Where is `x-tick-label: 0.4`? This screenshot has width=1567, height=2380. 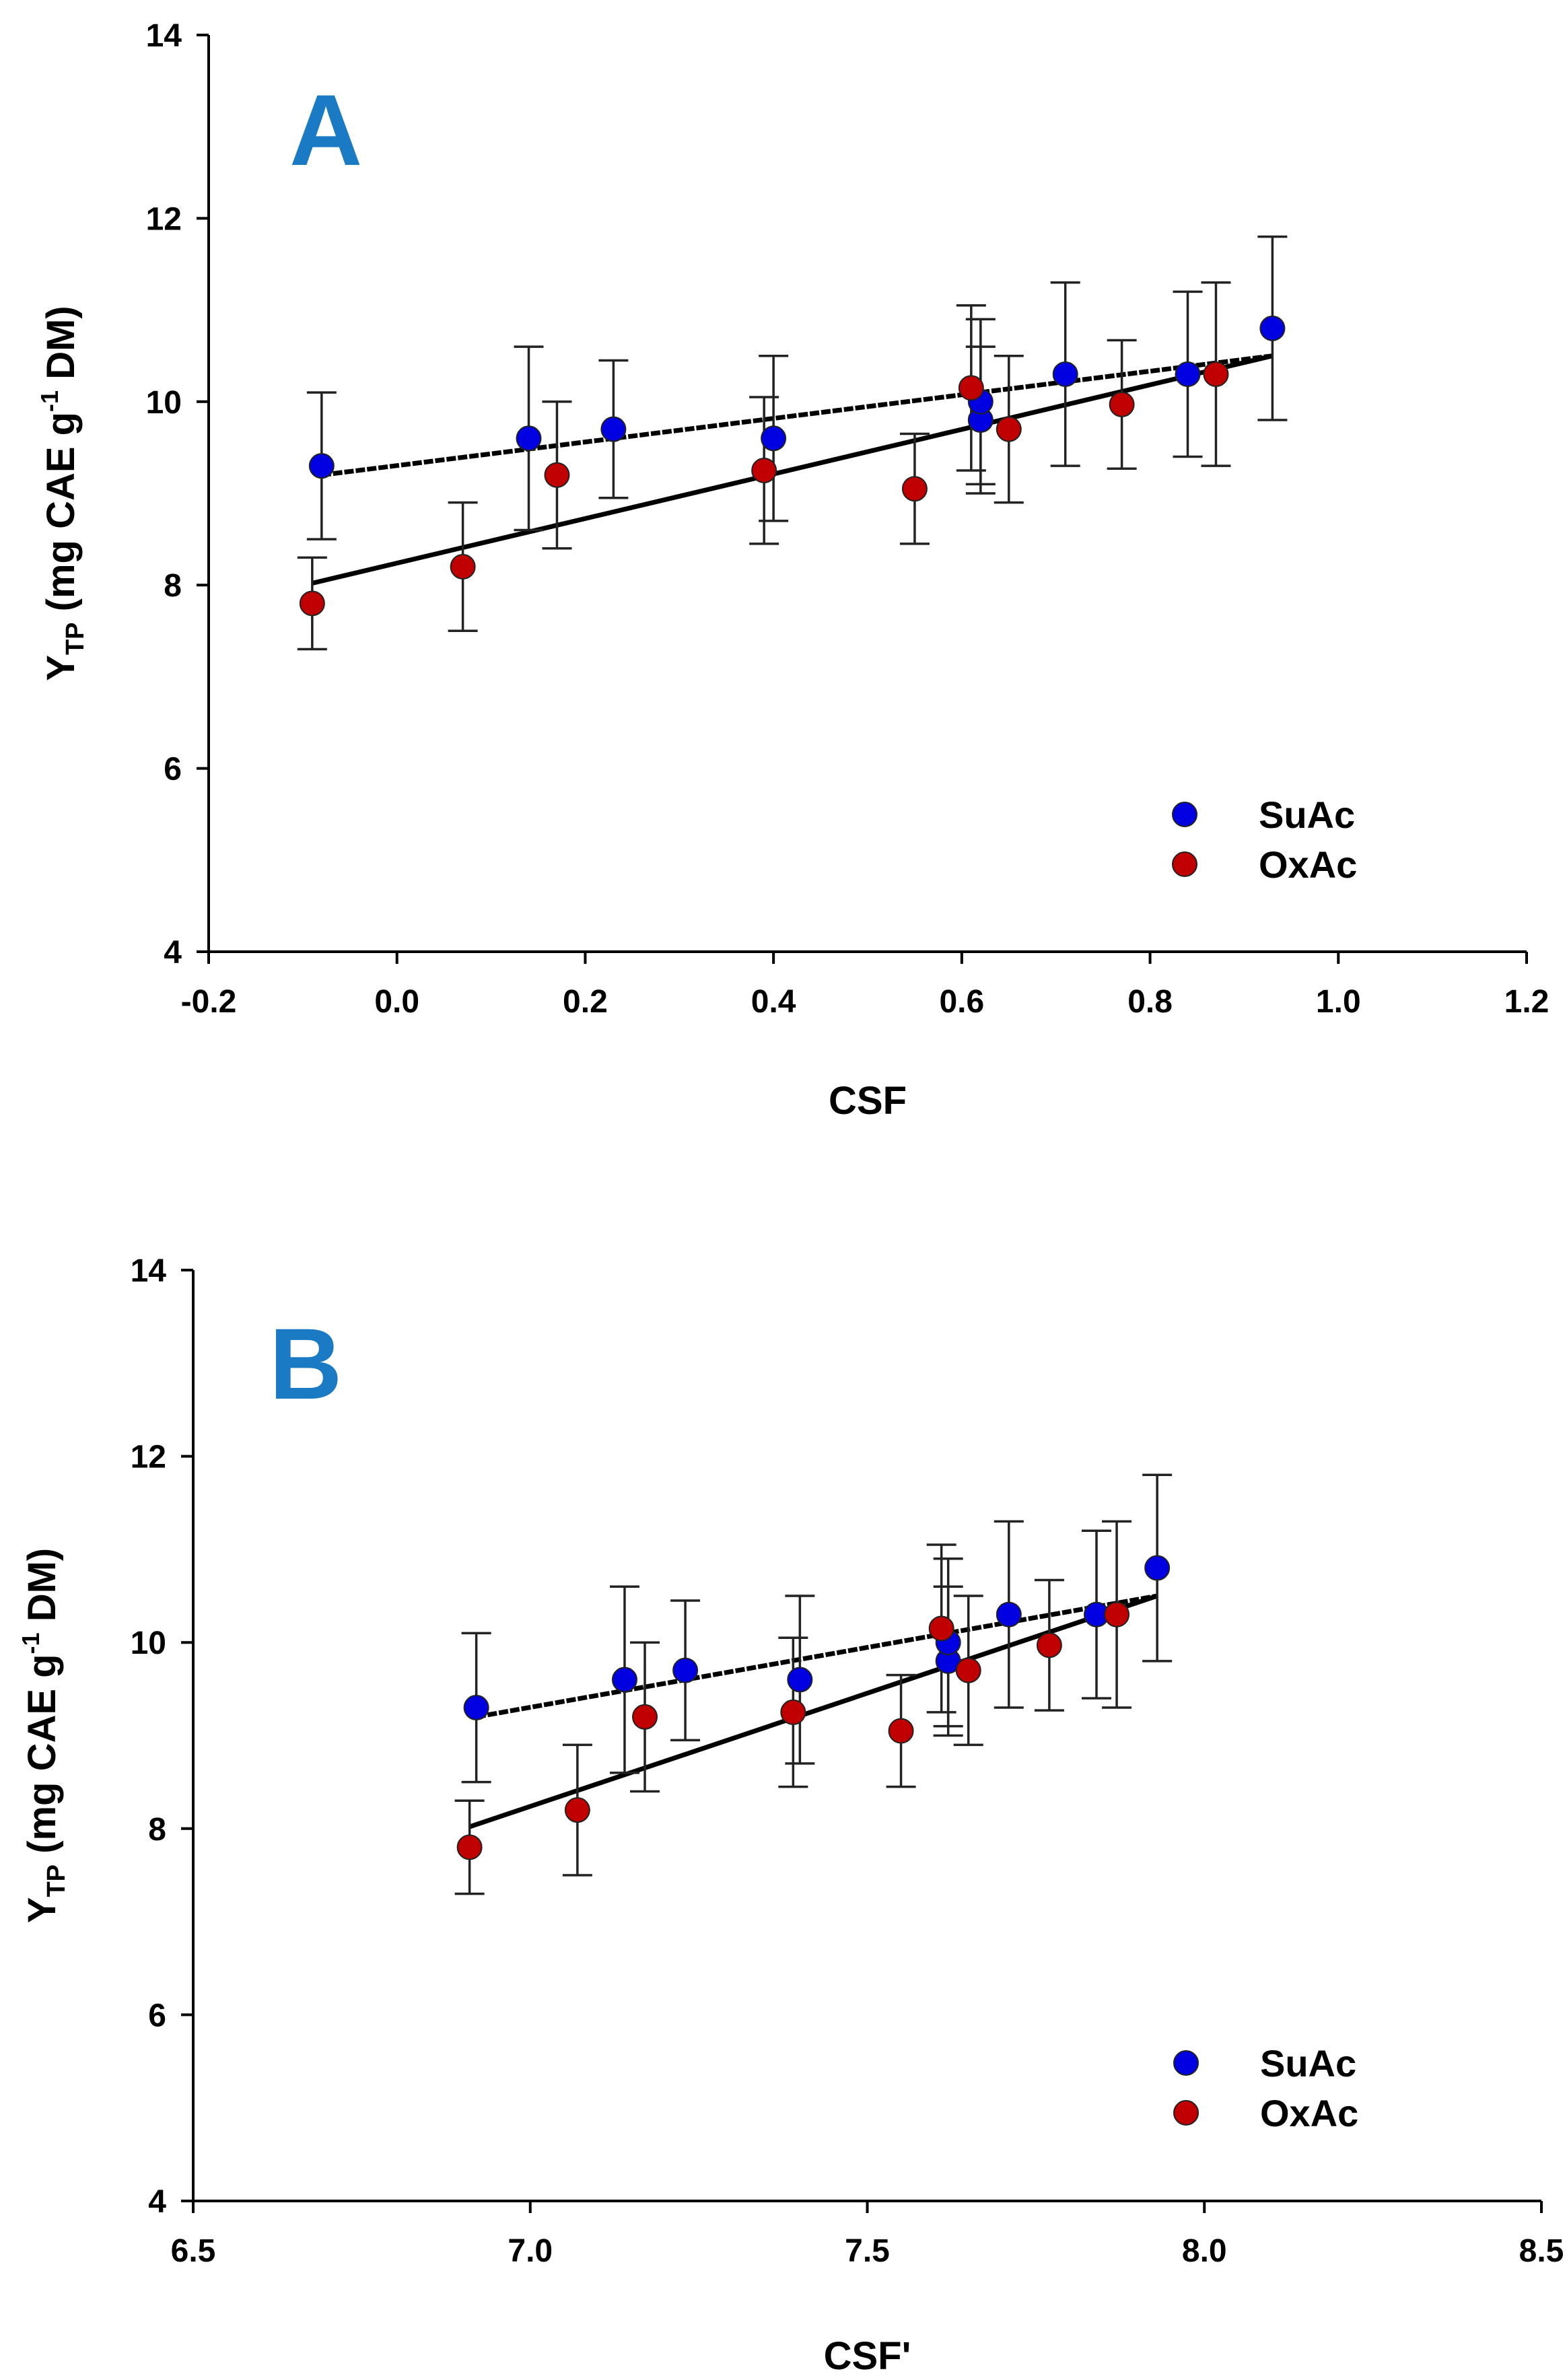 x-tick-label: 0.4 is located at coordinates (773, 1002).